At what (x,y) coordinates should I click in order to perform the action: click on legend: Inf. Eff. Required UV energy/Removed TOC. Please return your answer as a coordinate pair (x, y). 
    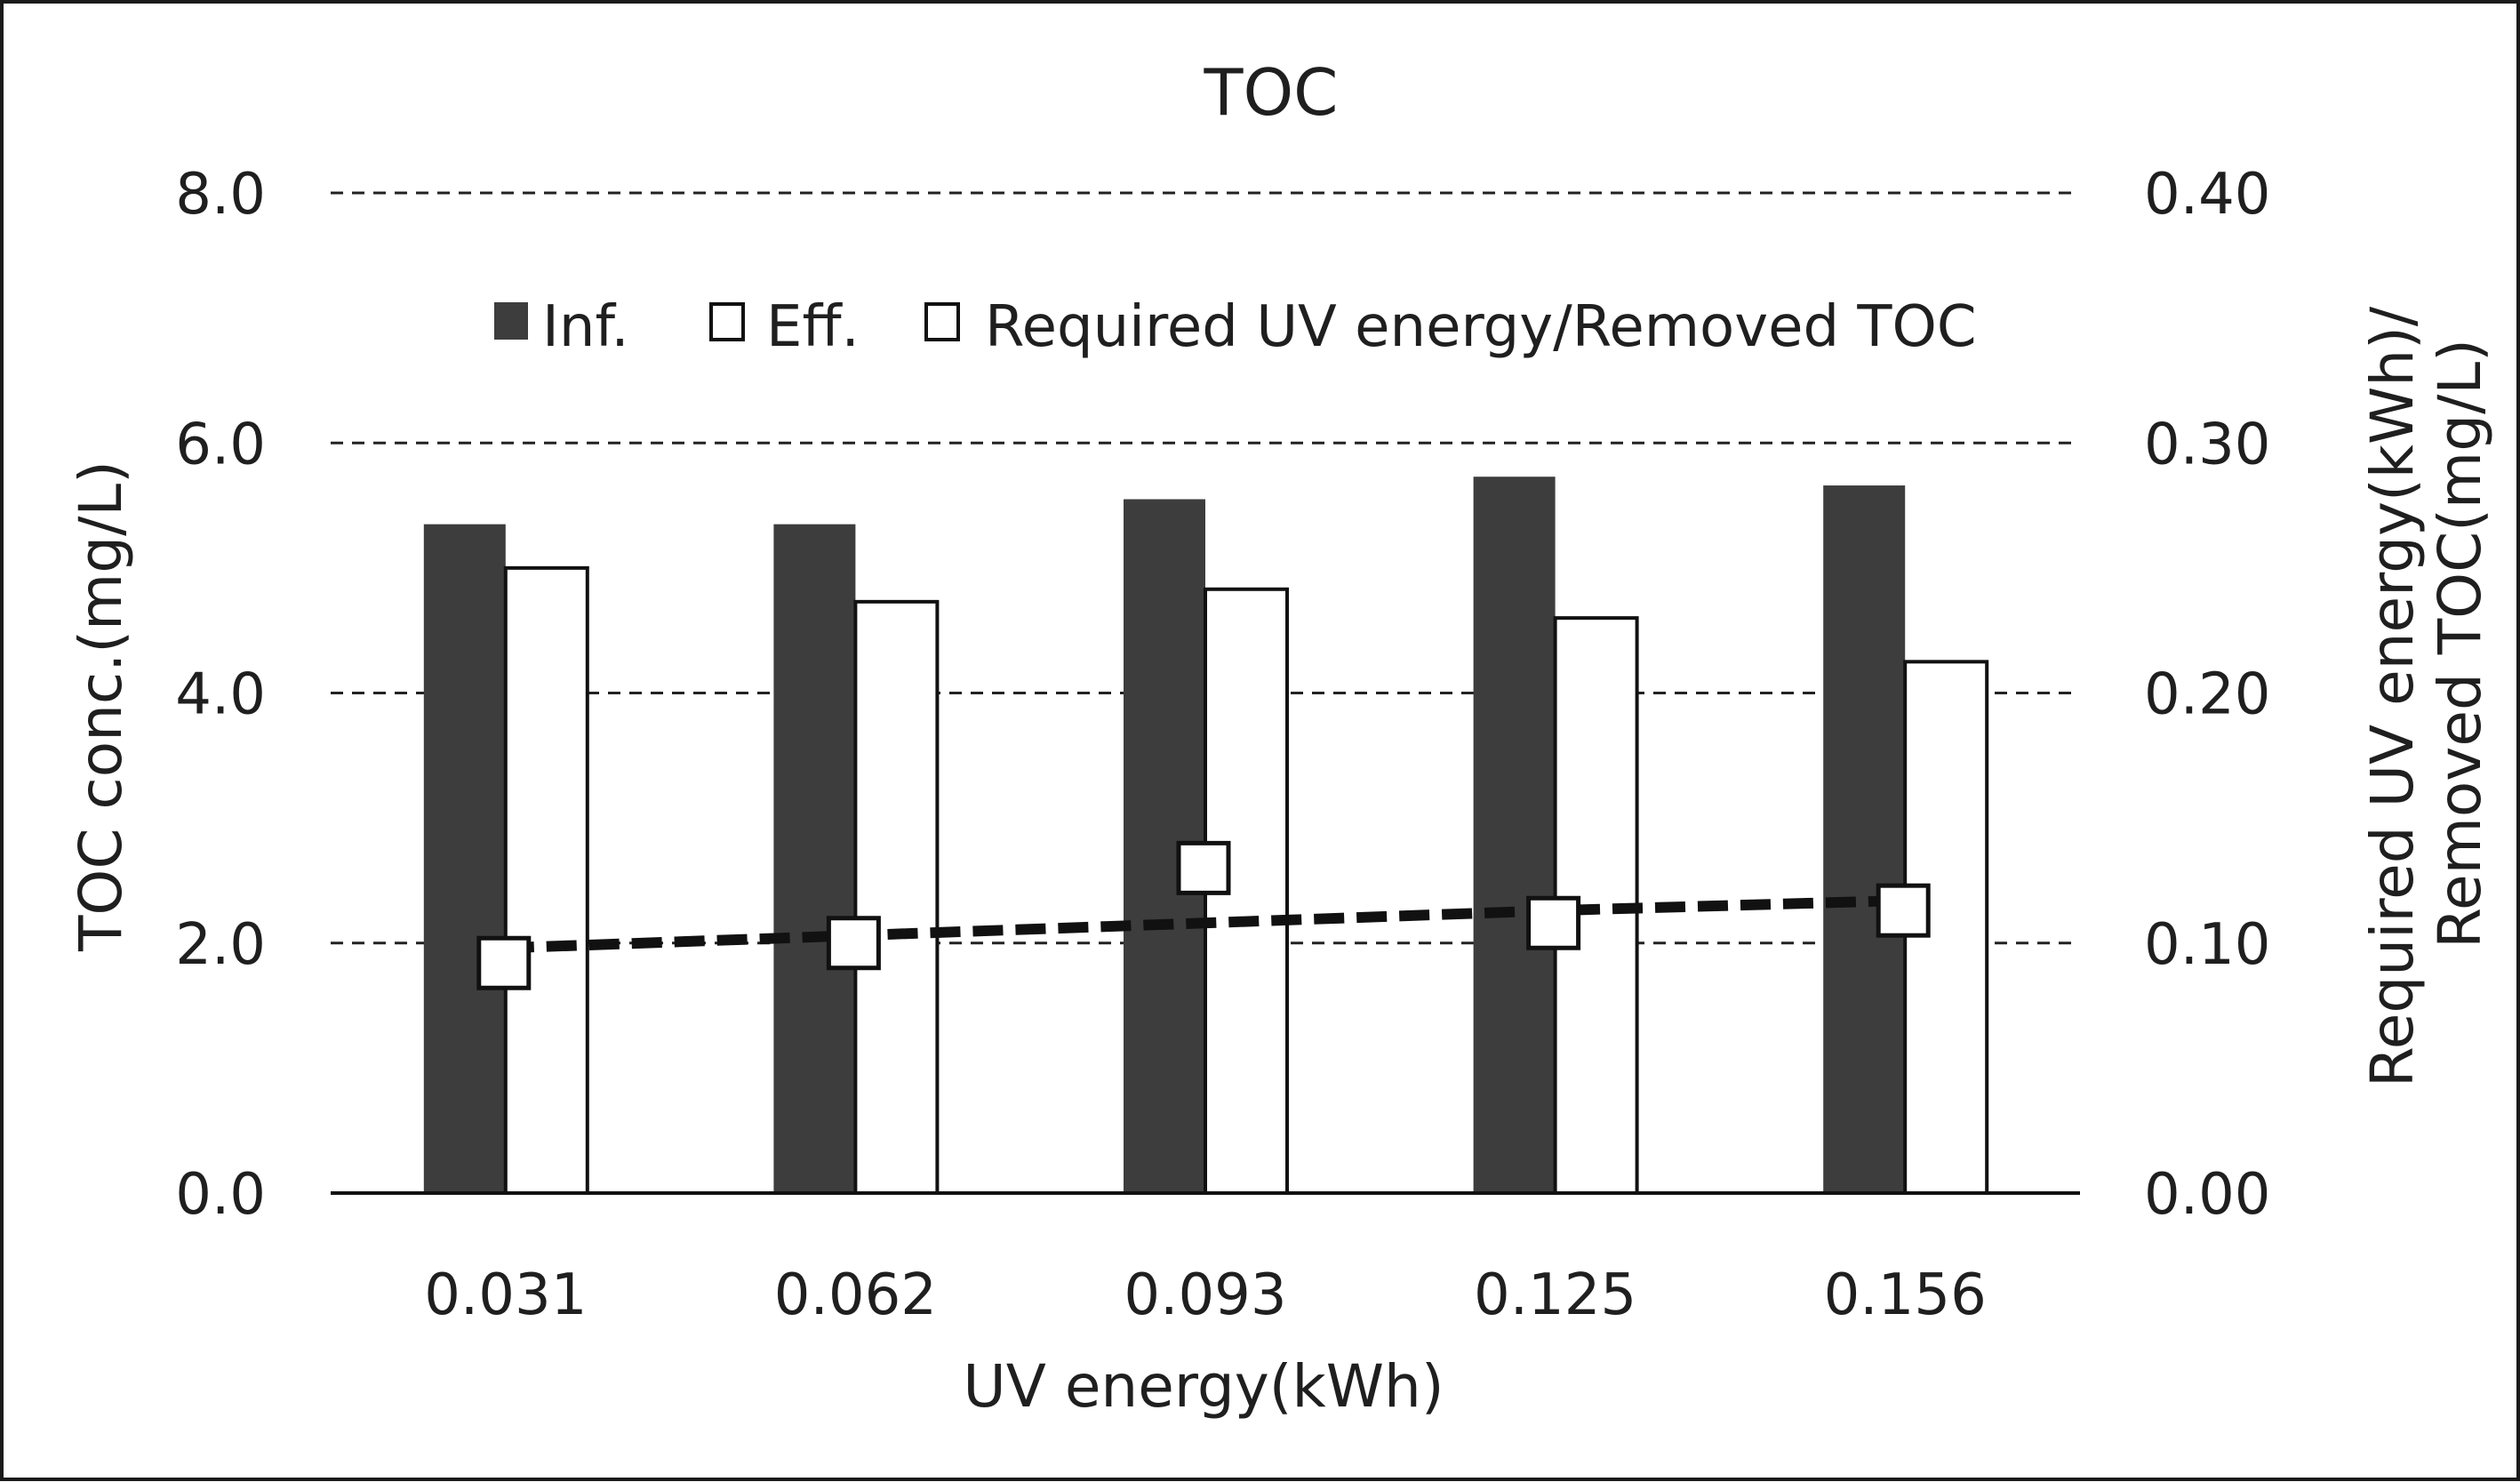
    Looking at the image, I should click on (1235, 327).